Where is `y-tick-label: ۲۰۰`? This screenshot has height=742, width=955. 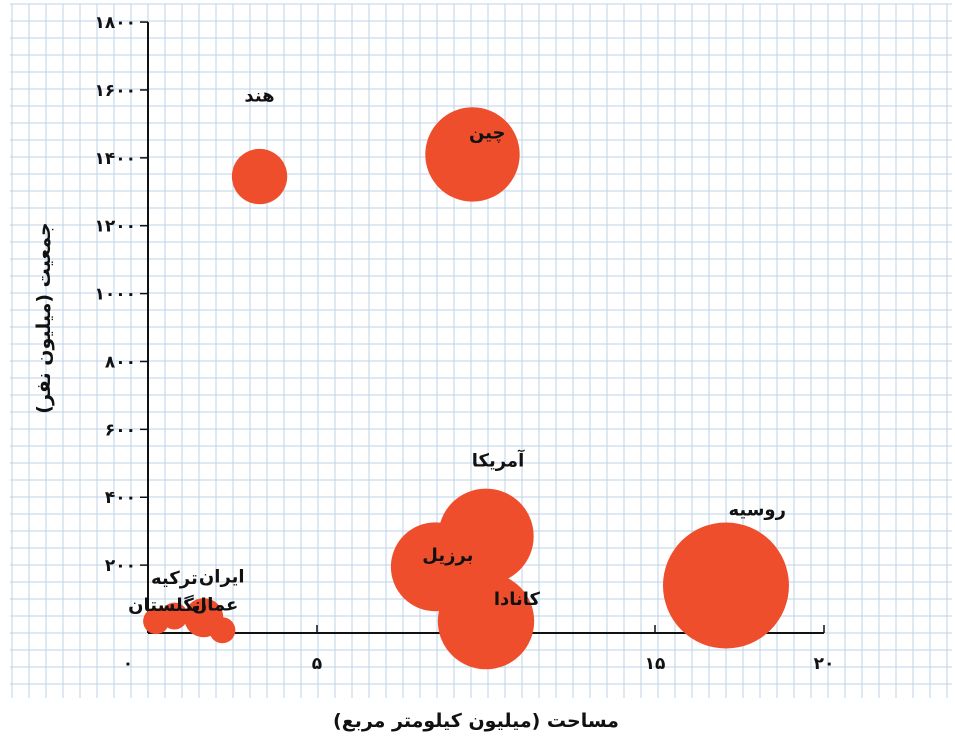 y-tick-label: ۲۰۰ is located at coordinates (120, 566).